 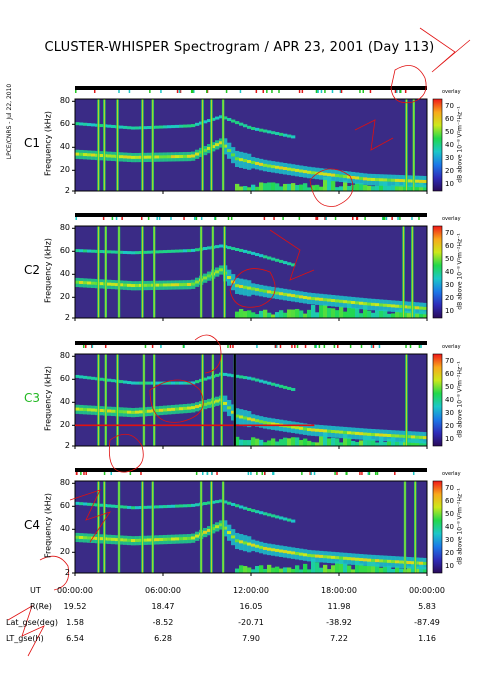 What do you see at coordinates (75, 606) in the screenshot?
I see `ephemeris-value: 19.52` at bounding box center [75, 606].